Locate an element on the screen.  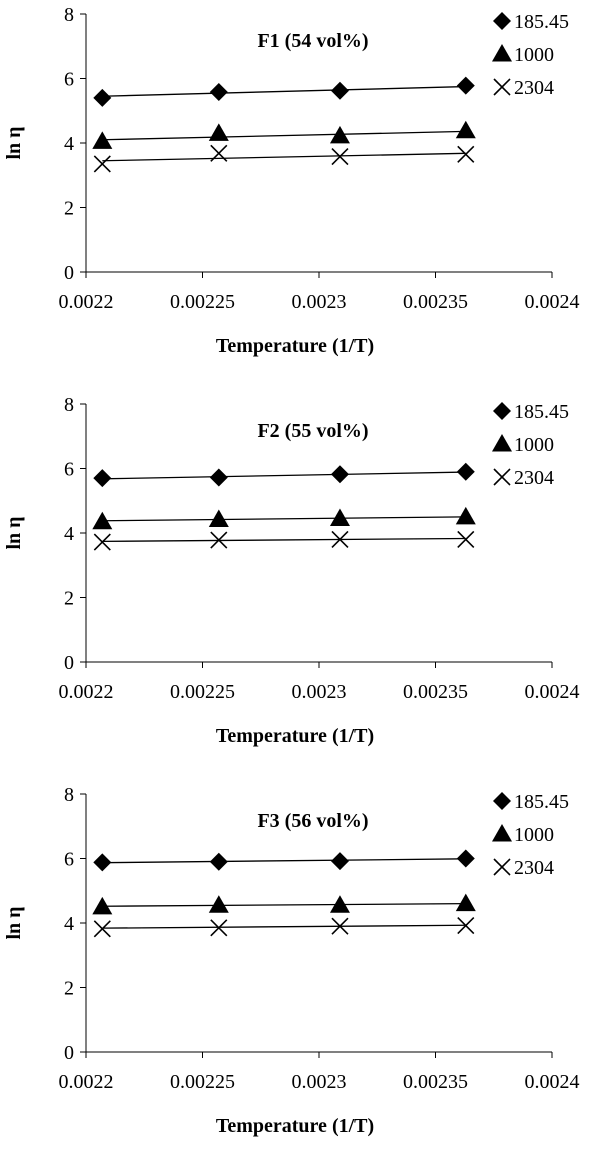
chart-f3-y-axis-title: ln η is located at coordinates (14, 922).